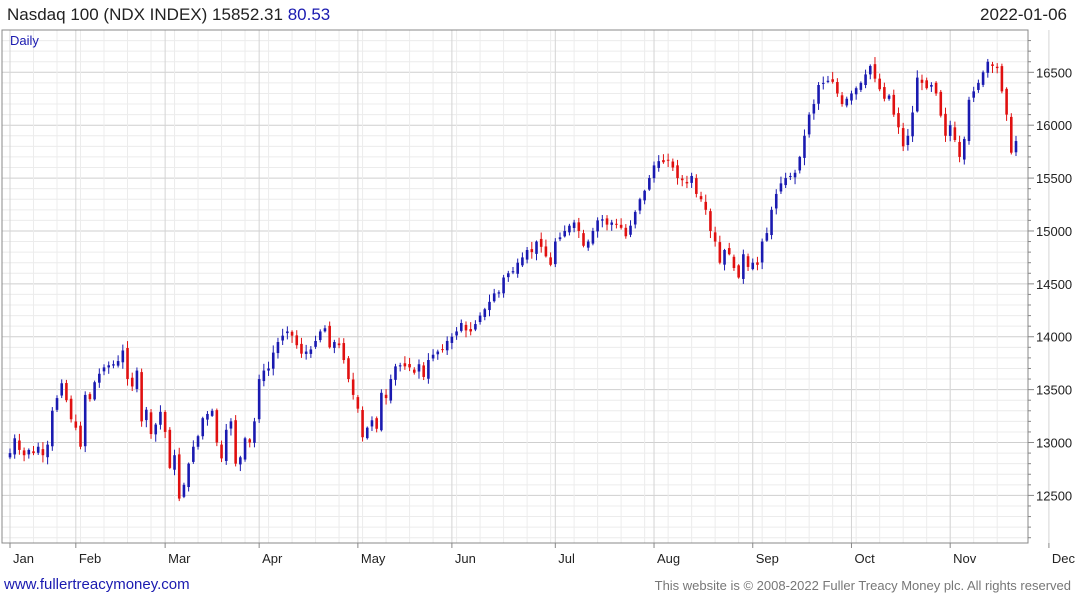 The width and height of the screenshot is (1075, 600). I want to click on x-tick-label: Sep, so click(767, 558).